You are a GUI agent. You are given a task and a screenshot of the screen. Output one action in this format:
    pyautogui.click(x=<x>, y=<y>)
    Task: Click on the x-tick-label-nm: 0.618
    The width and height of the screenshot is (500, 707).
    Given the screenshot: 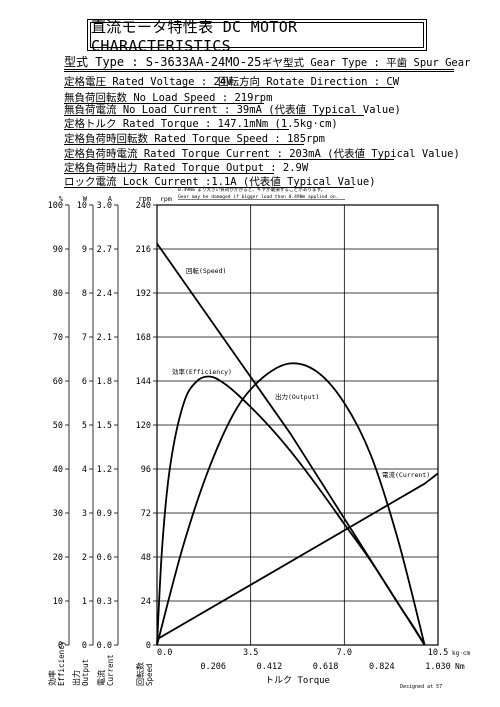 What is the action you would take?
    pyautogui.click(x=326, y=667)
    